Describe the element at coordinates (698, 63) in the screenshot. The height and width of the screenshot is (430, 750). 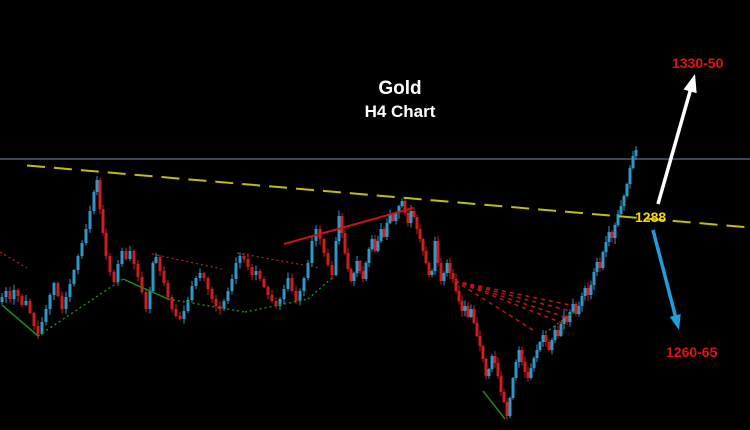
I see `upper-target-label: 1330-50` at that location.